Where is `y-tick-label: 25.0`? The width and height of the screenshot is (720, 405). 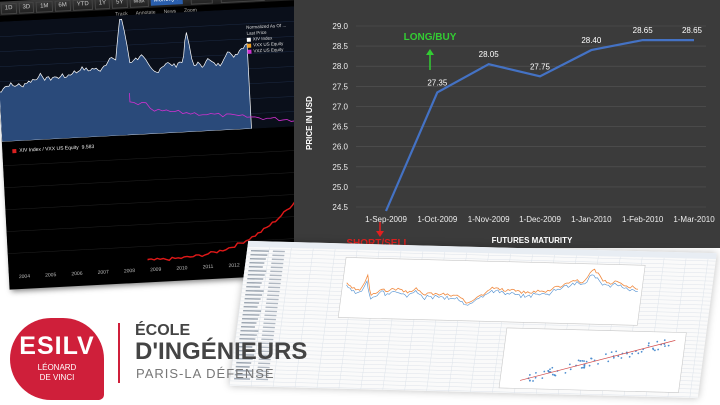 y-tick-label: 25.0 is located at coordinates (340, 187).